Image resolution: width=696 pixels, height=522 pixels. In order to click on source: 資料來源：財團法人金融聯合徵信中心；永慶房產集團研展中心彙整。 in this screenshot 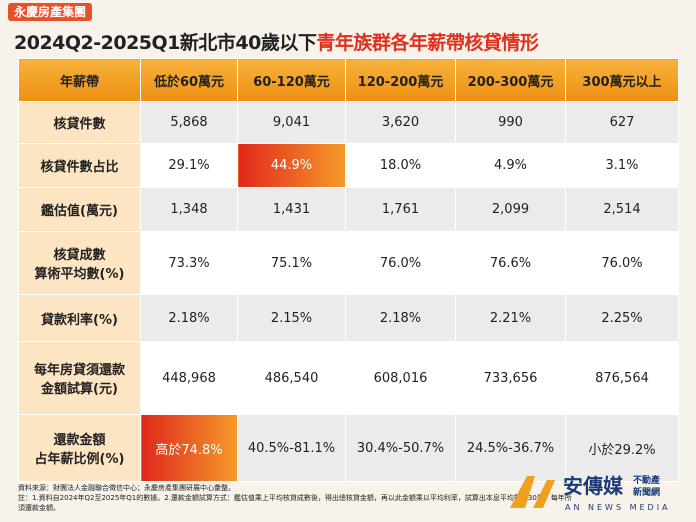, I will do `click(126, 488)`.